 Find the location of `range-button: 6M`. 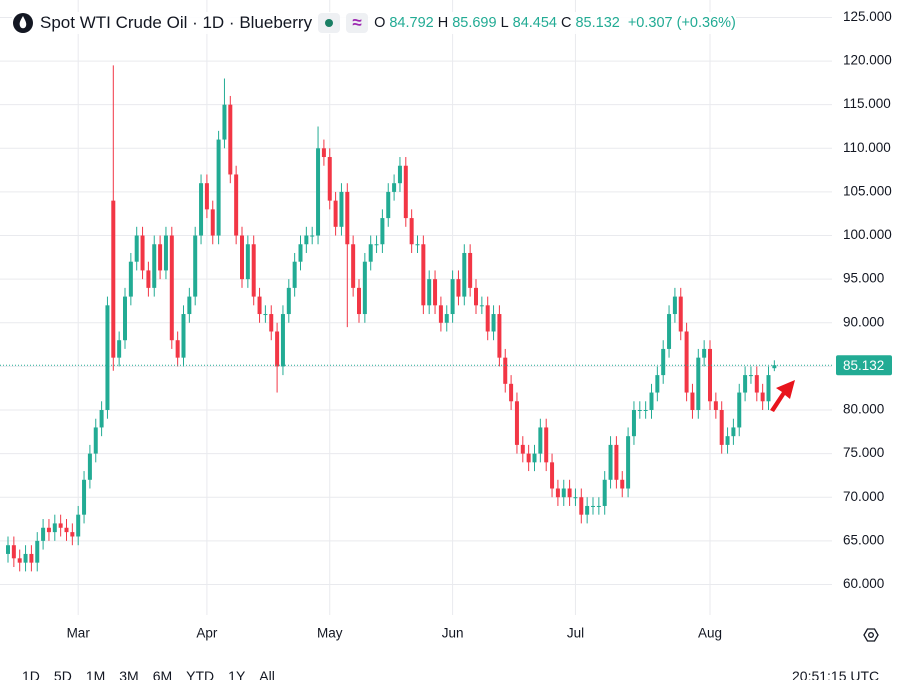

range-button: 6M is located at coordinates (162, 674).